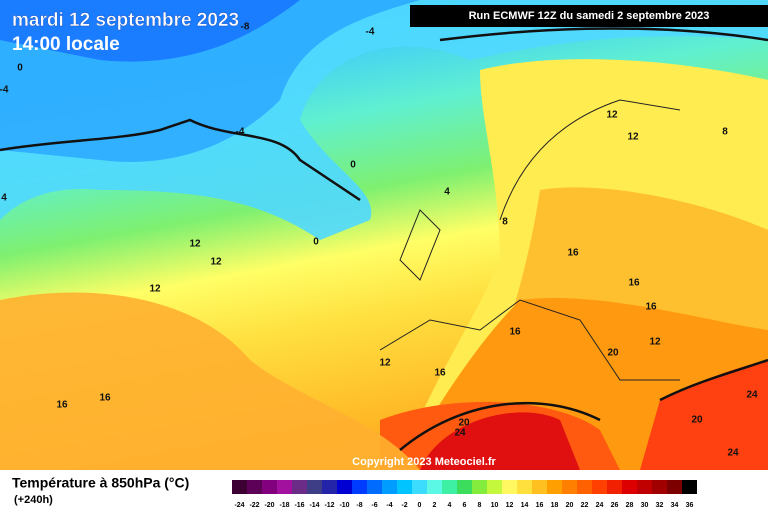  I want to click on copyright: Copyright 2023 Meteociel.fr, so click(424, 462).